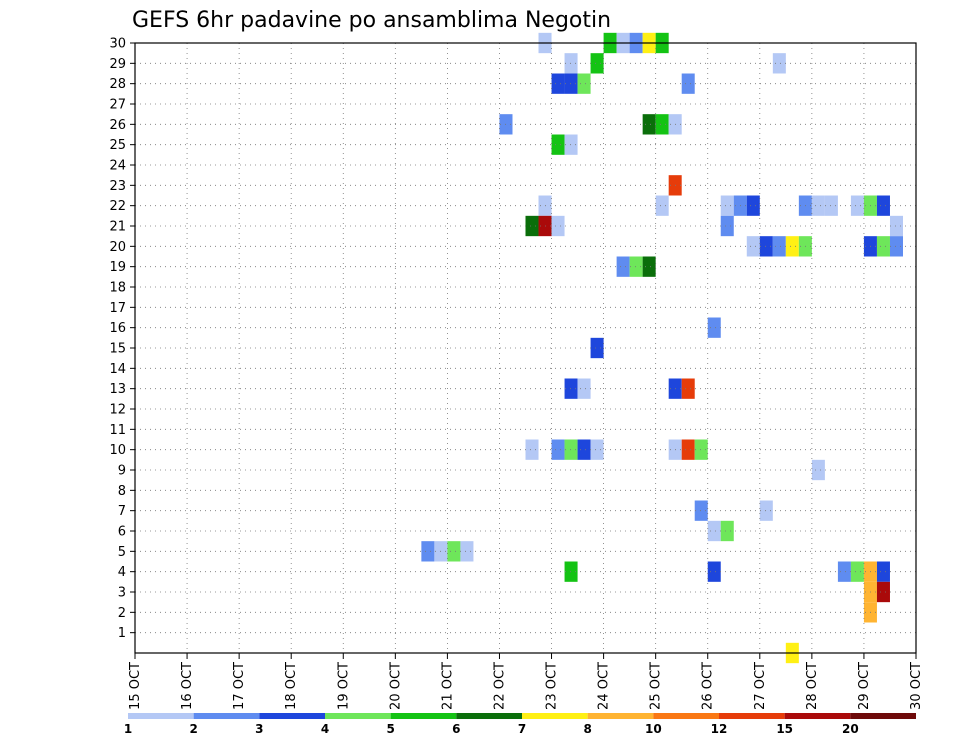 Image resolution: width=960 pixels, height=742 pixels. What do you see at coordinates (864, 686) in the screenshot?
I see `x-tick-label: 29 OCT` at bounding box center [864, 686].